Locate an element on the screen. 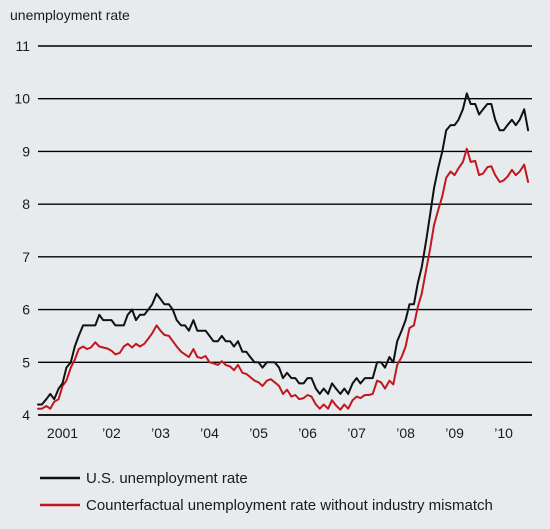 The image size is (550, 529). x-tick-label: ’06 is located at coordinates (307, 433).